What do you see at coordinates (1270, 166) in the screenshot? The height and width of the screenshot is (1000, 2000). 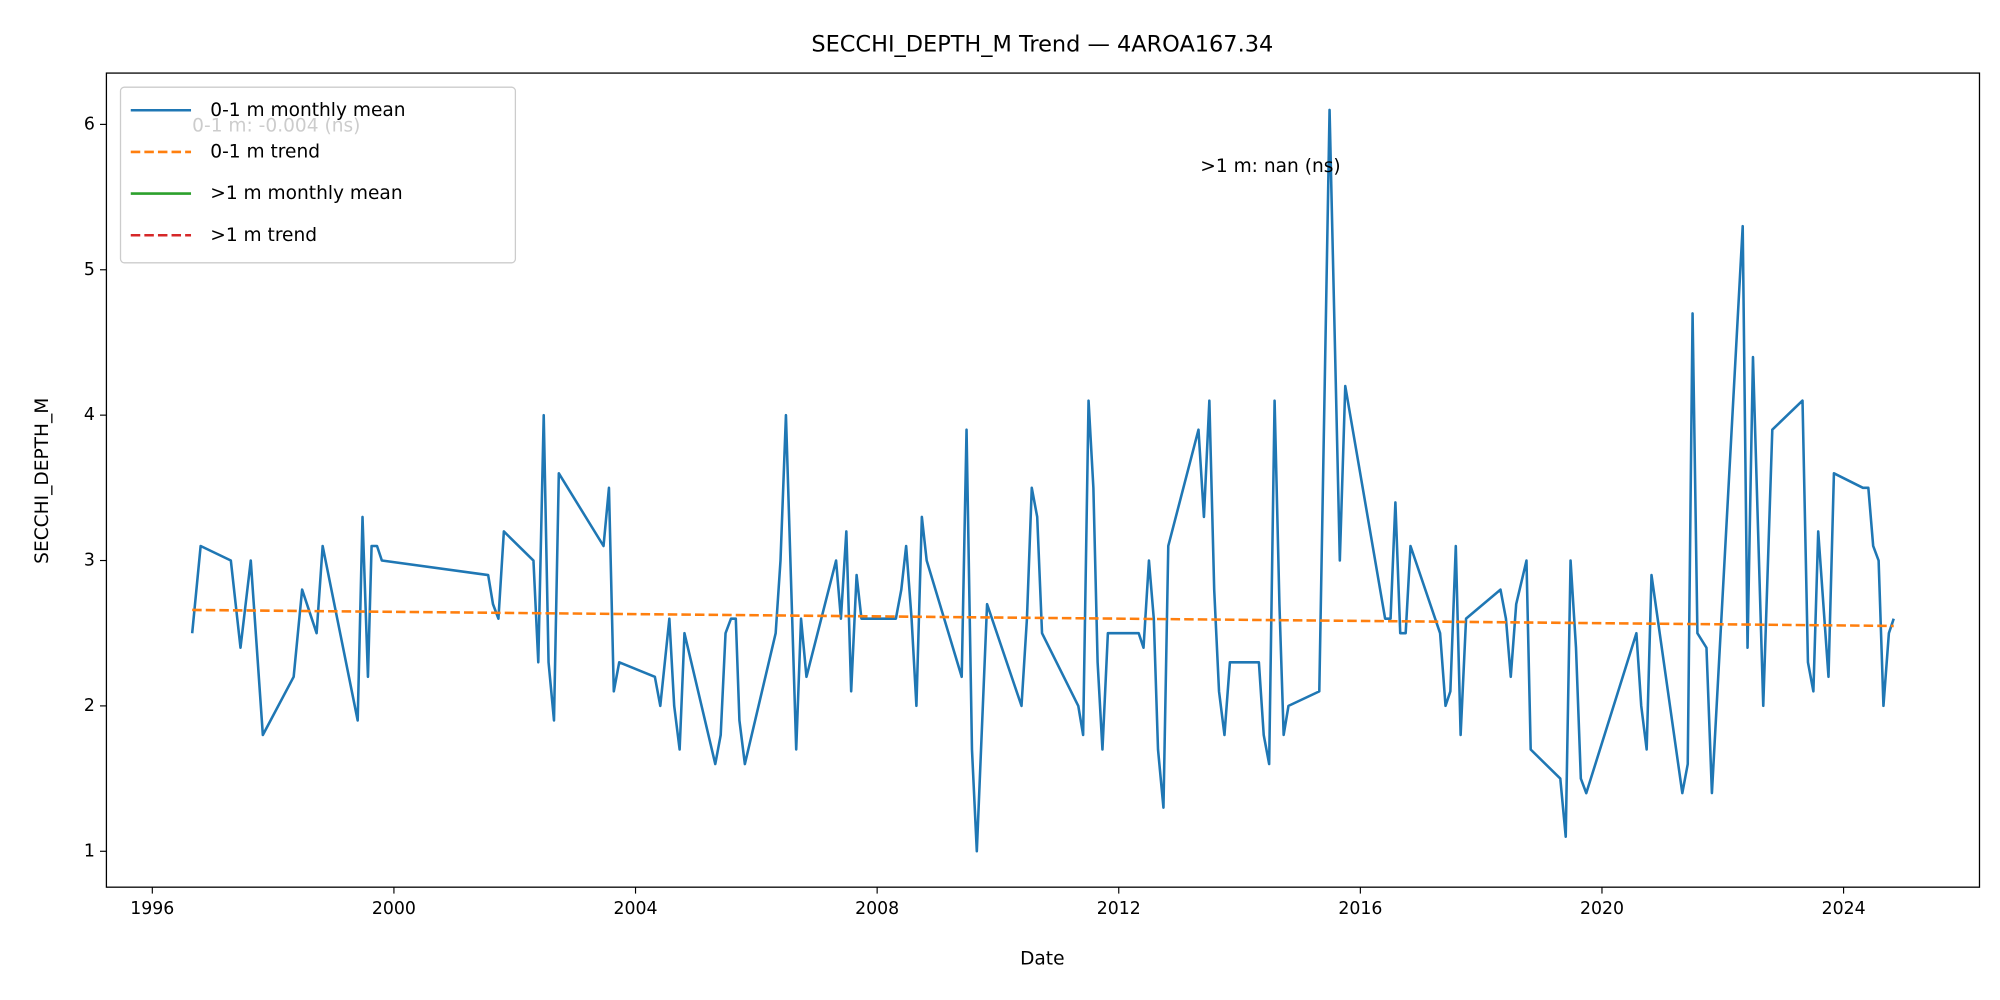 I see `annotation: >1 m: nan (ns)` at bounding box center [1270, 166].